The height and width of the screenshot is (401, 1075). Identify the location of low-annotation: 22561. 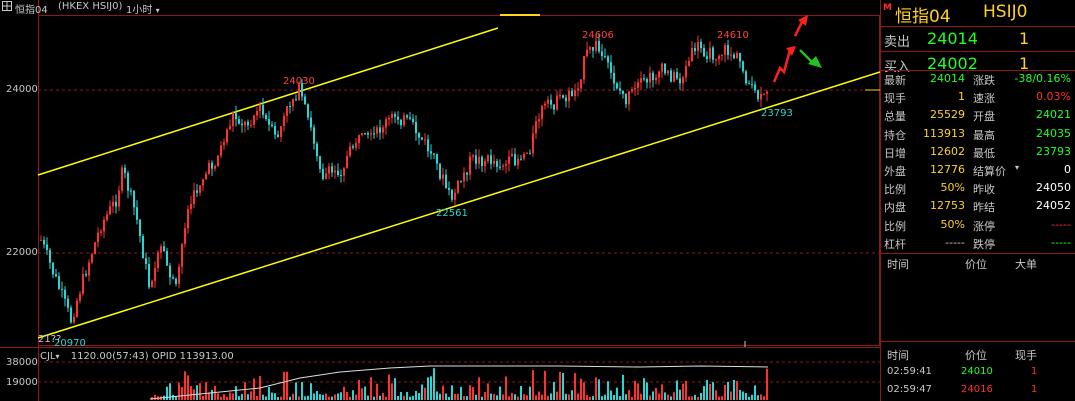
(452, 213).